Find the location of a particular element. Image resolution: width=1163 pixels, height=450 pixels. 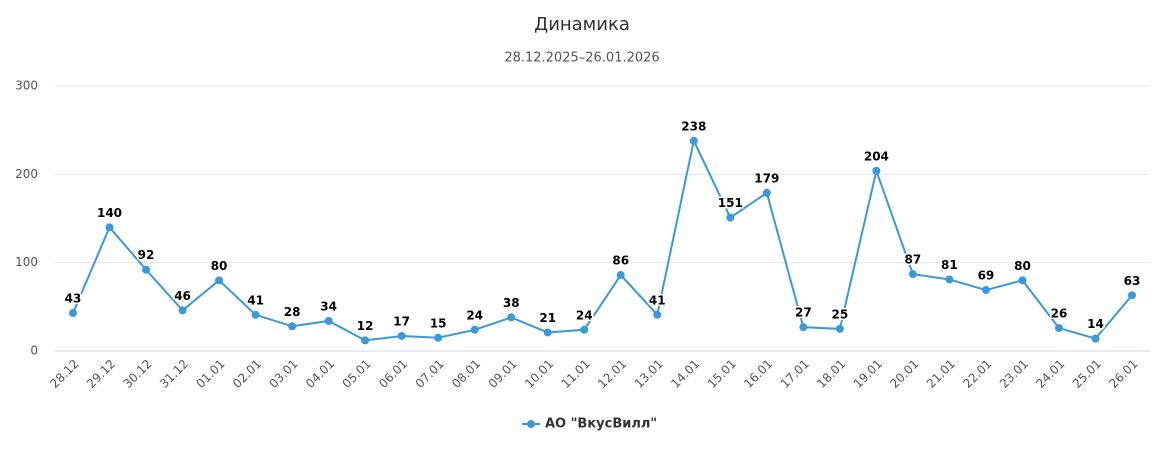

x-tick-label: 02.01 is located at coordinates (247, 374).